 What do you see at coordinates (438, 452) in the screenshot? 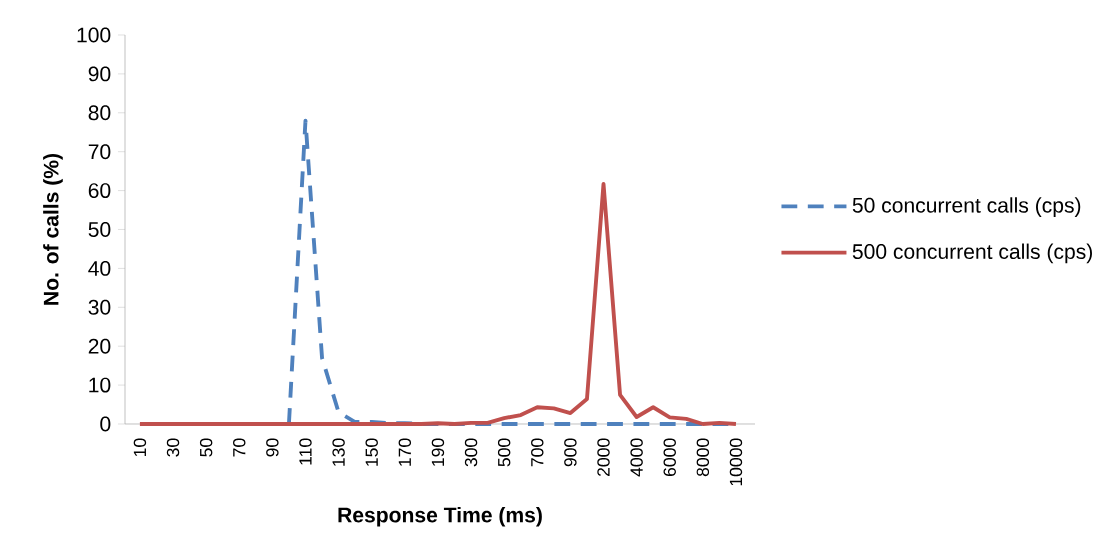
I see `x-tick-label: 190` at bounding box center [438, 452].